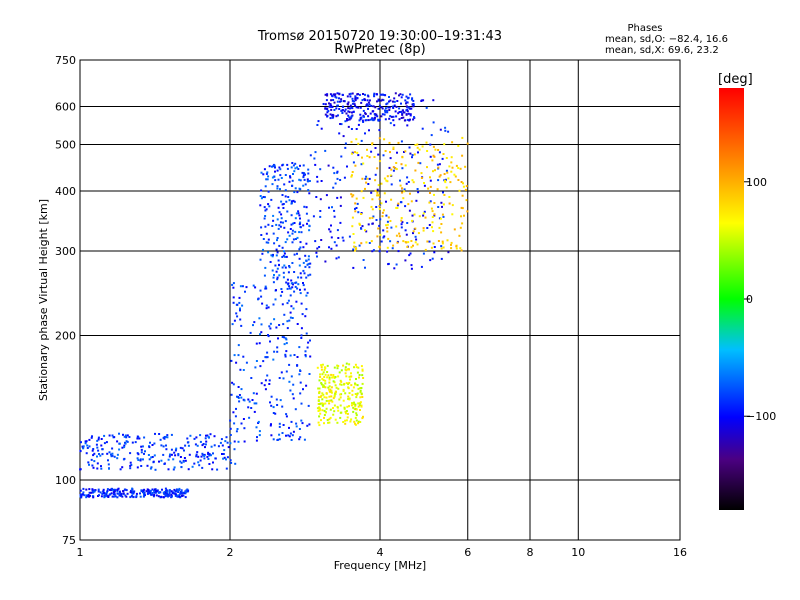 The height and width of the screenshot is (600, 800). Describe the element at coordinates (680, 552) in the screenshot. I see `x-tick-label: 16` at that location.